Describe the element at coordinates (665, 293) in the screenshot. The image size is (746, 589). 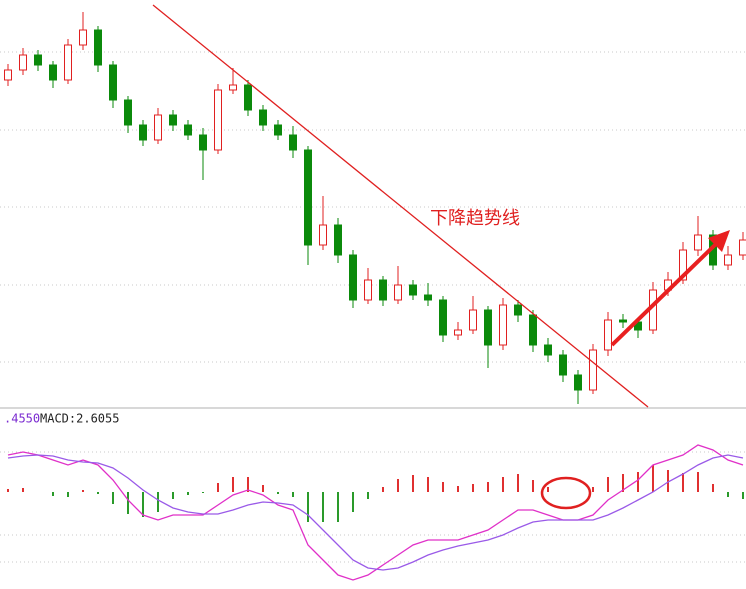
I see `up-arrow-shaft` at that location.